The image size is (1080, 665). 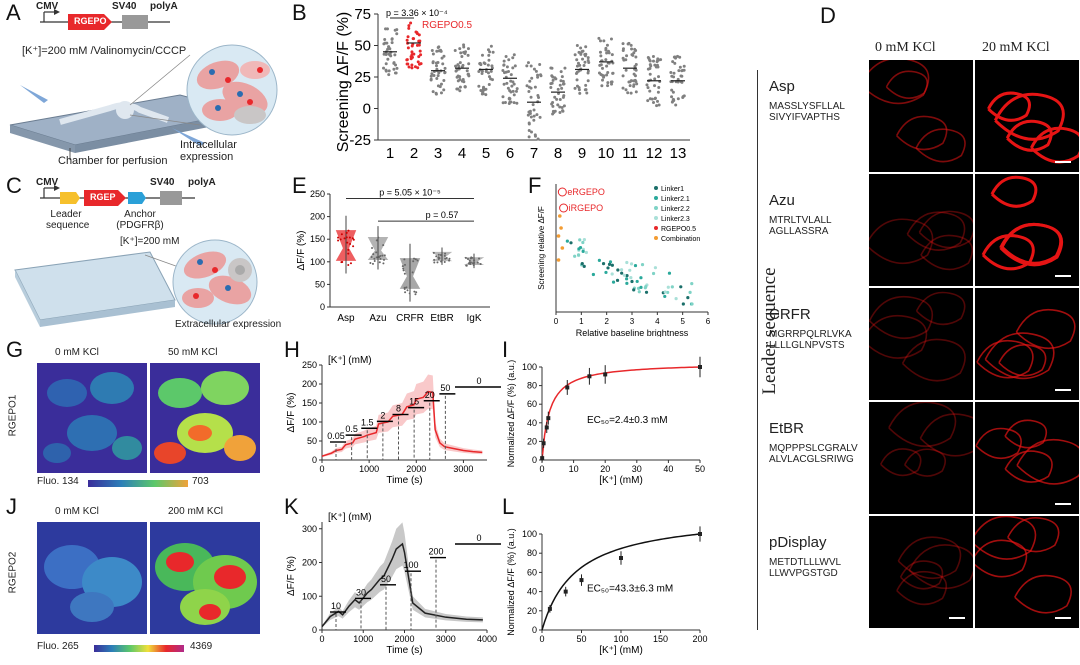 I want to click on d-image-20mm, so click(x=1027, y=344).